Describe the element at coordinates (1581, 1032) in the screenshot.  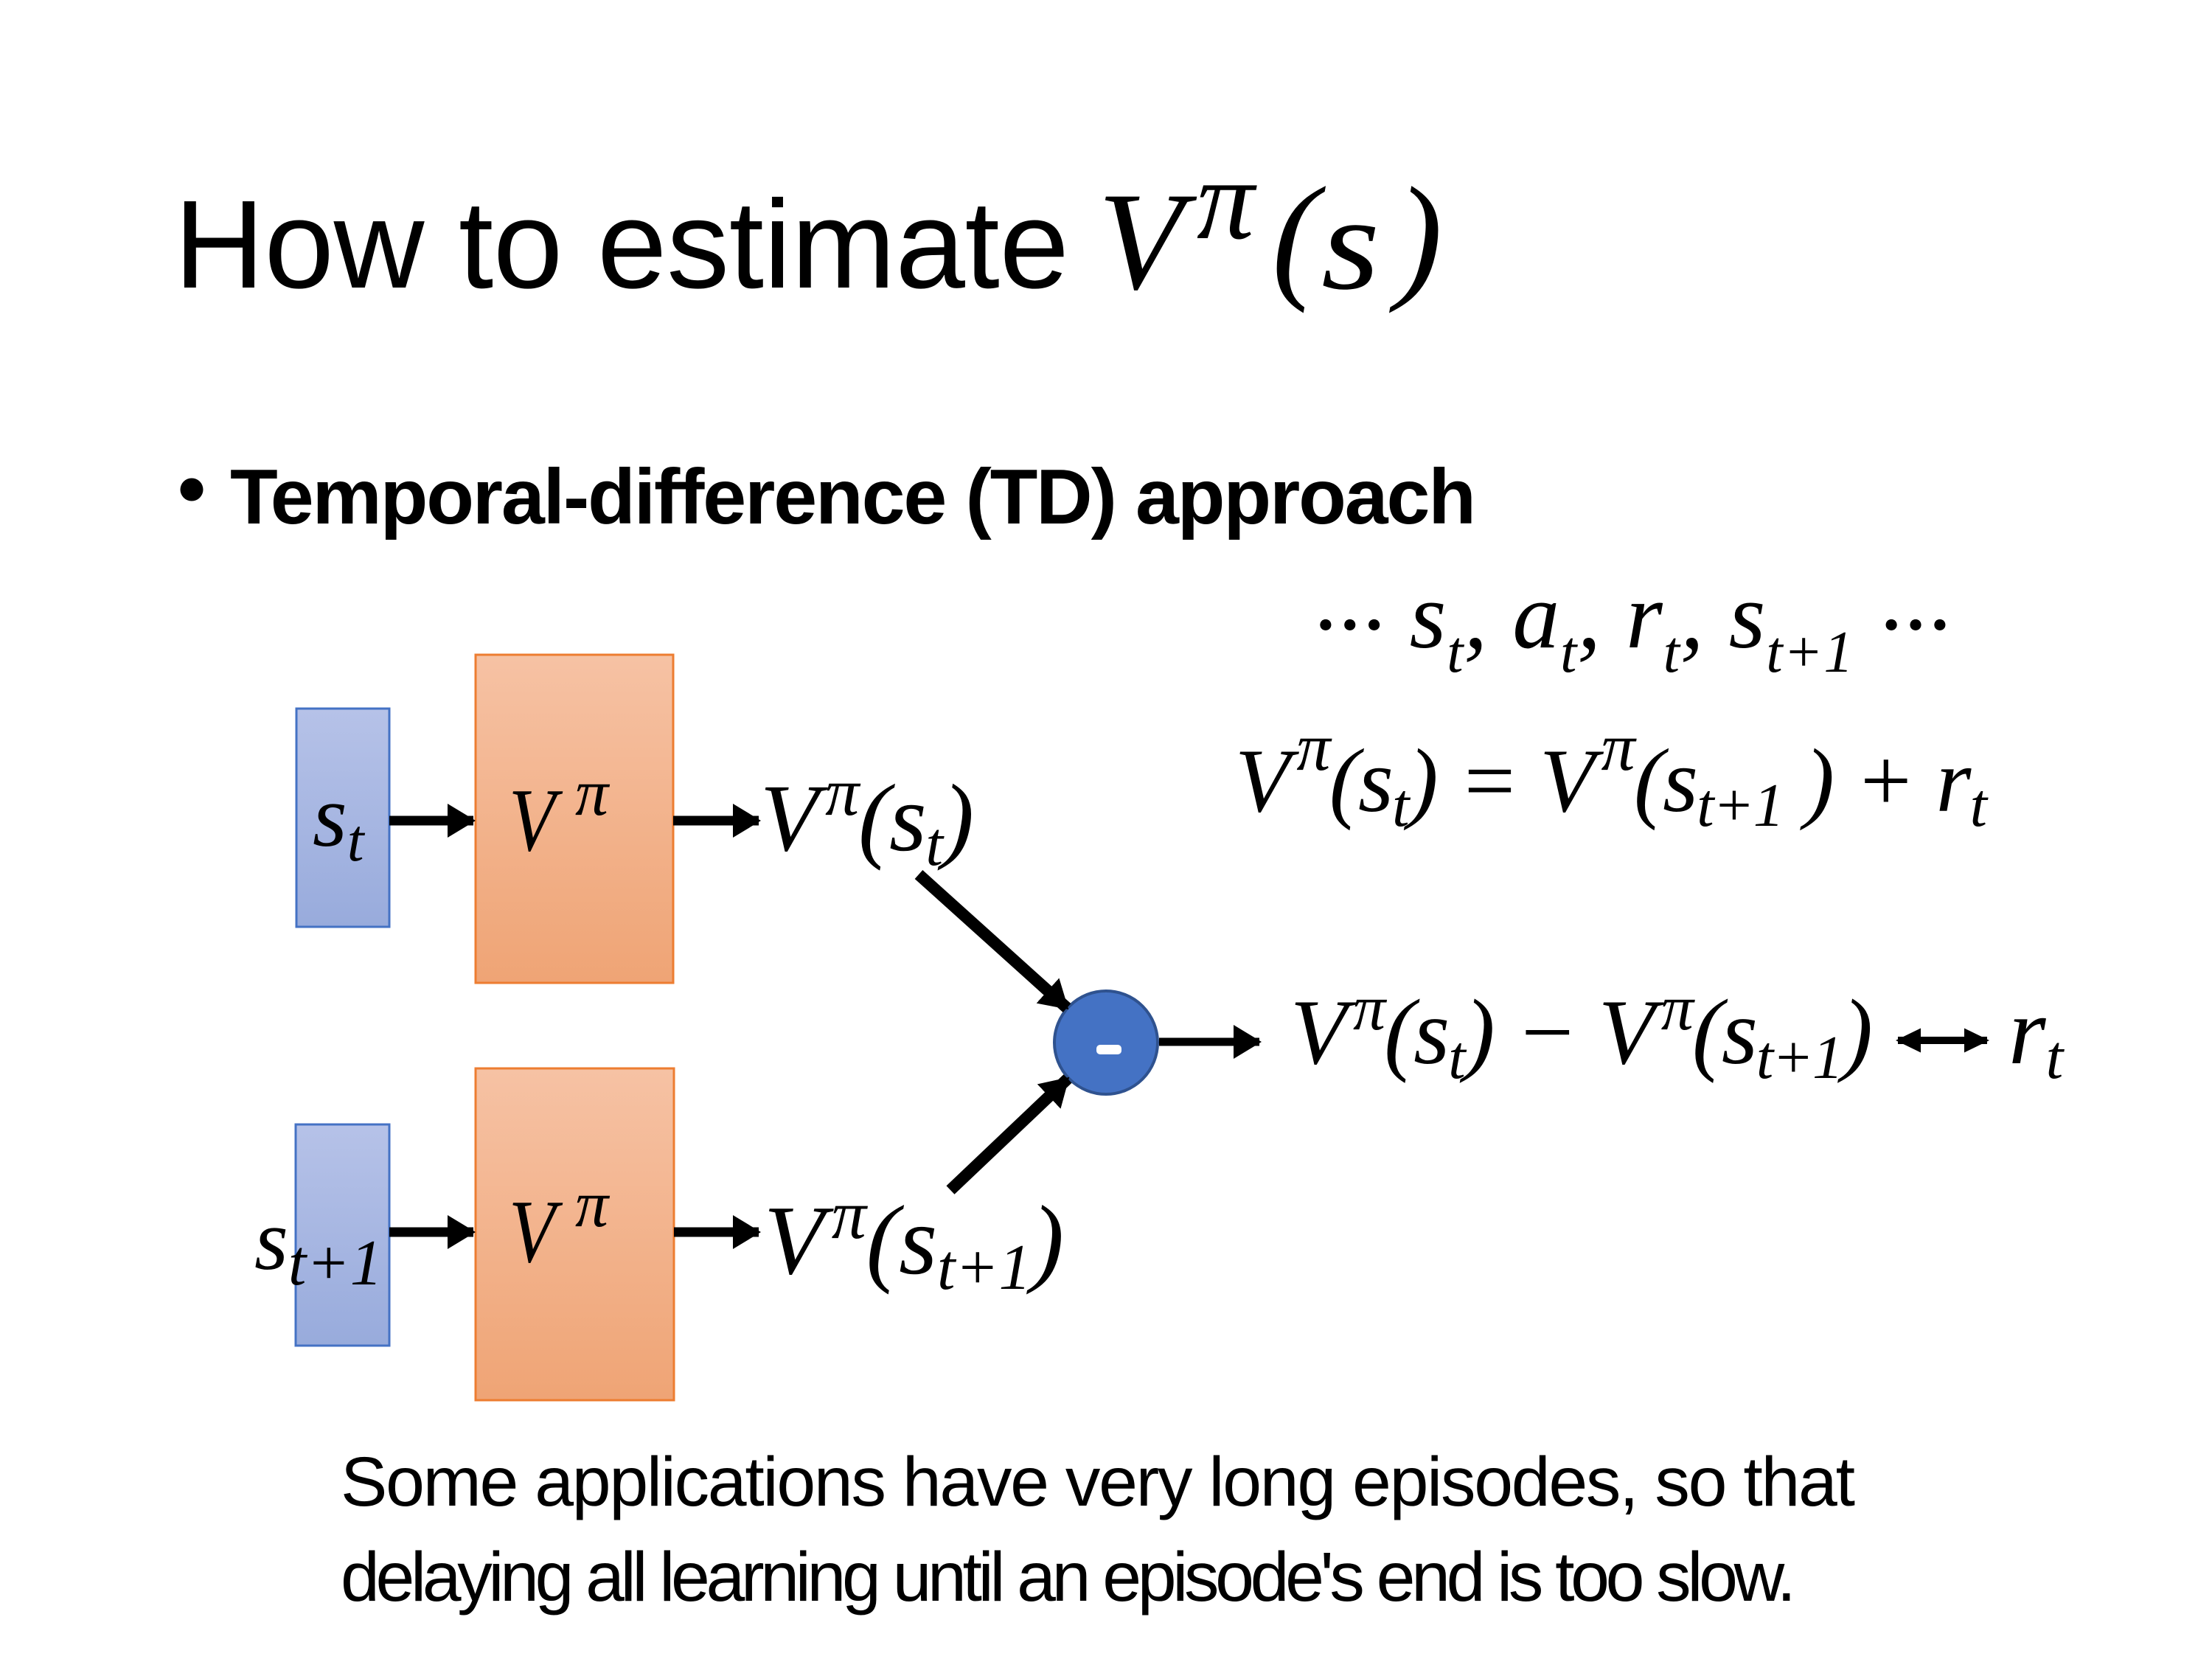
I see `svg-text: Vπ(st) − Vπ(st+1)` at that location.